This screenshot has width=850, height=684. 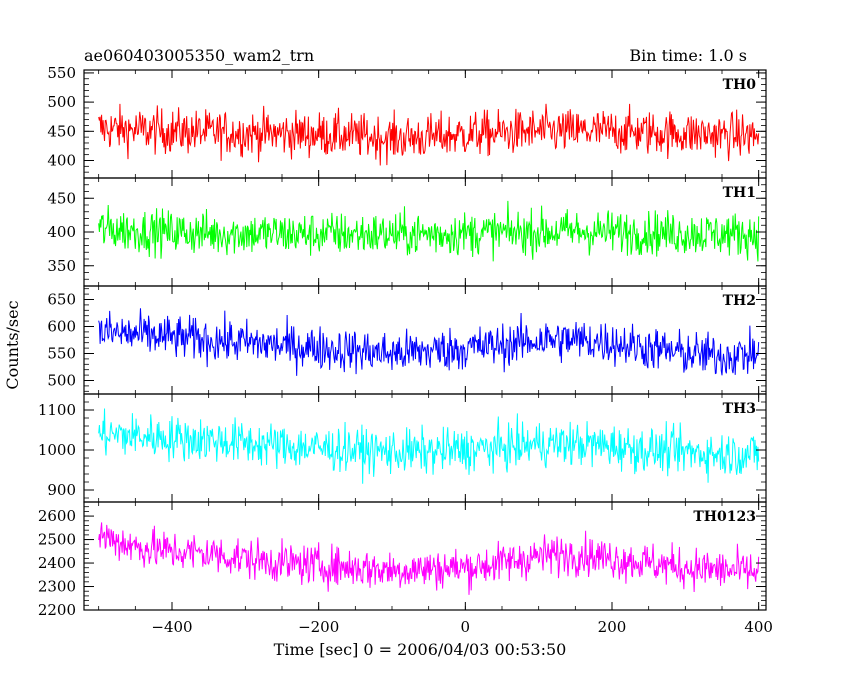 I want to click on panel-th2: 500 550 600 650 TH2, so click(x=407, y=340).